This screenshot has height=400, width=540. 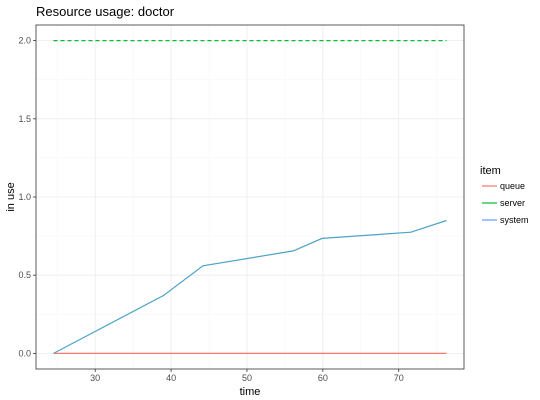 I want to click on y-axis-title: in use, so click(x=11, y=196).